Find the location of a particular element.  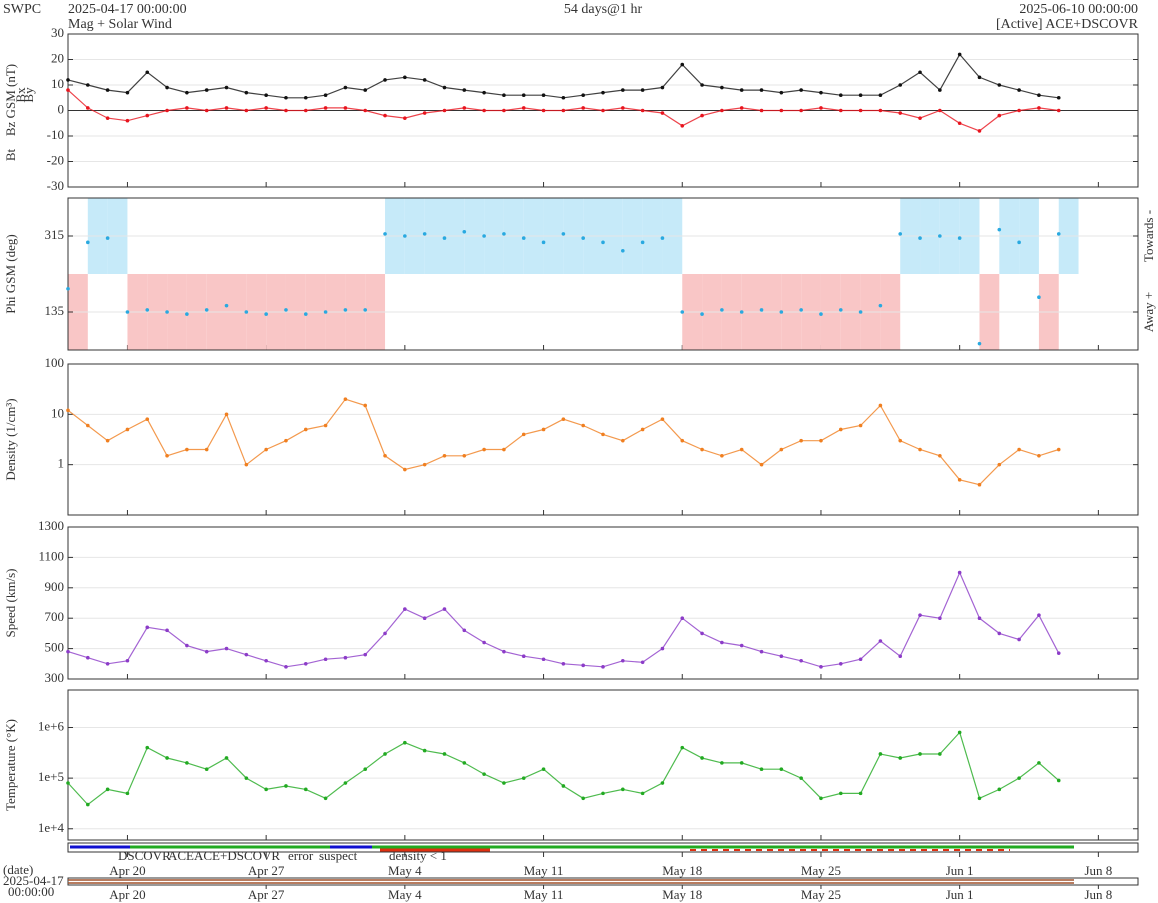

x-tick-label: Apr 20 is located at coordinates (127, 870).